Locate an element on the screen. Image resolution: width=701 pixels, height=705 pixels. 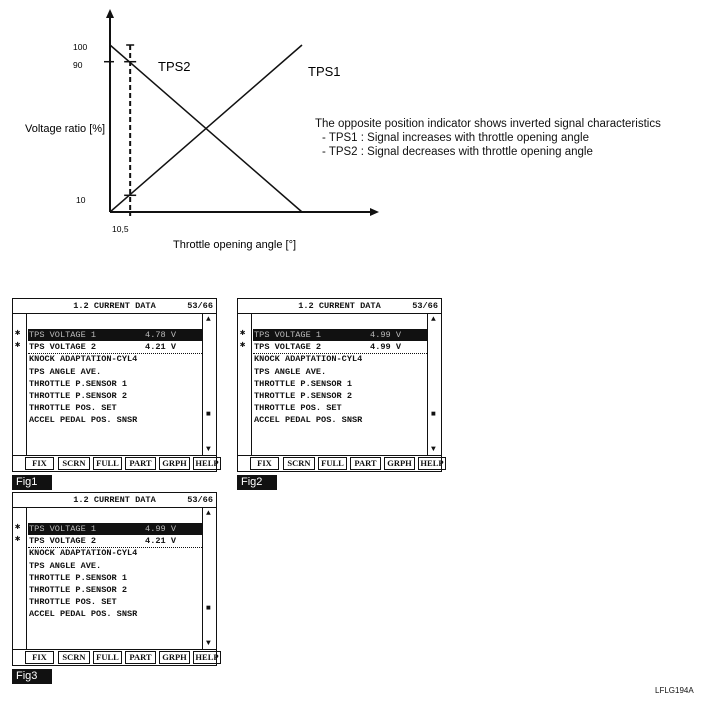
row-value: 4.21 V is located at coordinates (160, 347).